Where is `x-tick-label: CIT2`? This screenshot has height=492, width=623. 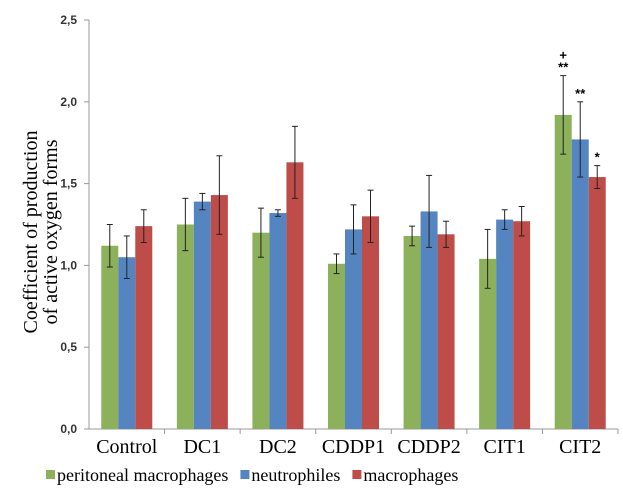 x-tick-label: CIT2 is located at coordinates (580, 447).